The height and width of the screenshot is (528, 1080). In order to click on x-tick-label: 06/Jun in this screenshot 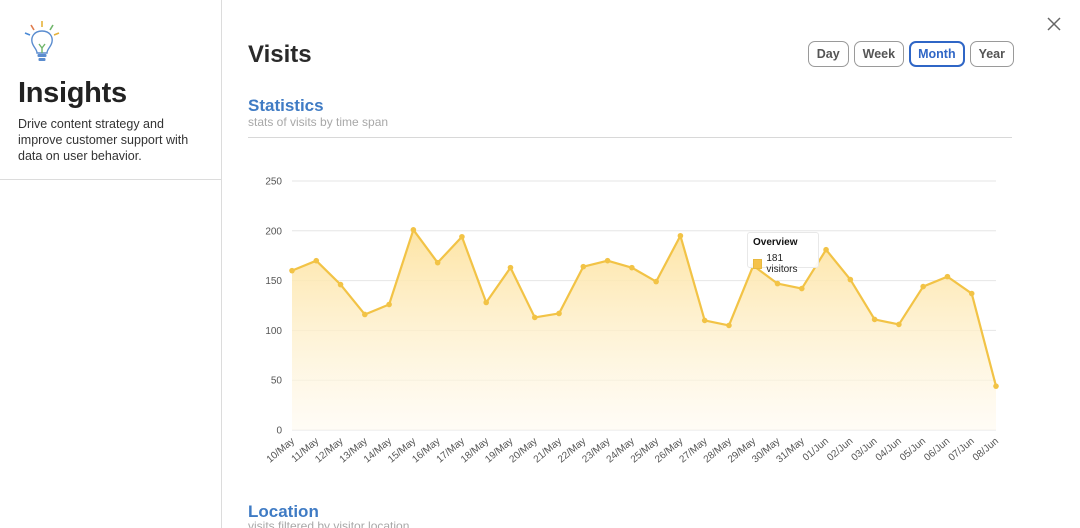, I will do `click(937, 450)`.